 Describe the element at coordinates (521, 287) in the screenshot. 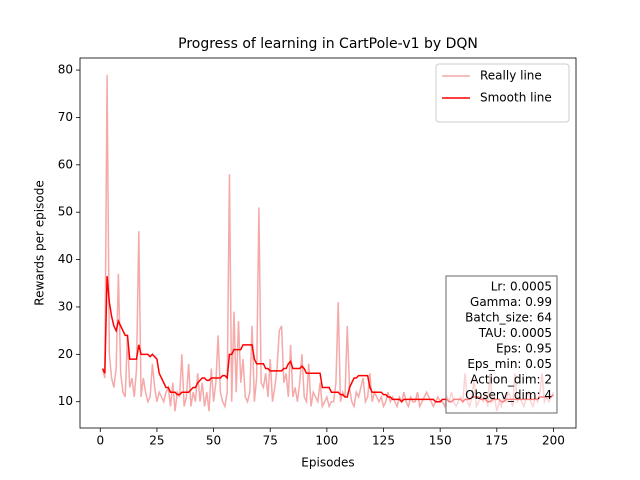

I see `annotation-line: Lr: 0.0005` at that location.